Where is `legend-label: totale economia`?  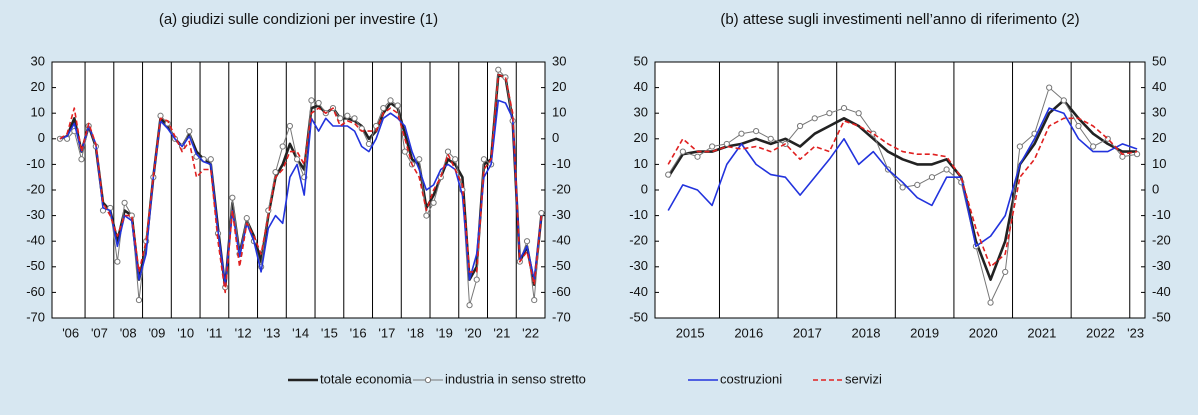
legend-label: totale economia is located at coordinates (366, 378).